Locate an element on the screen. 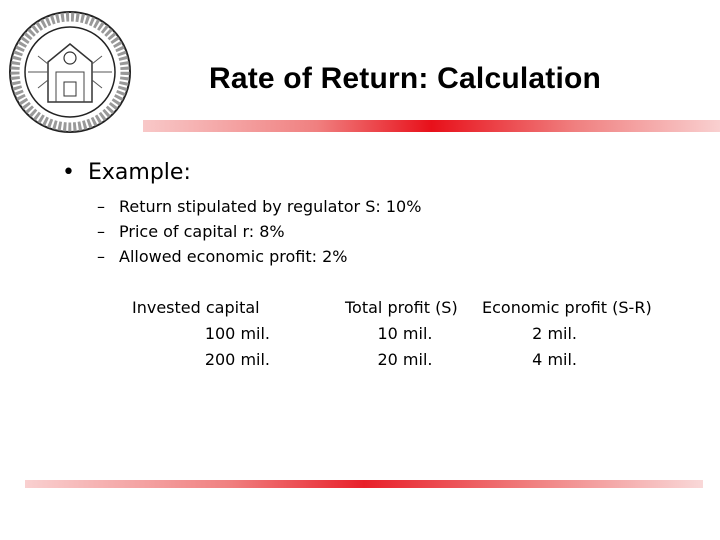 Image resolution: width=720 pixels, height=540 pixels. page-title: Rate of Return: Calculation is located at coordinates (405, 78).